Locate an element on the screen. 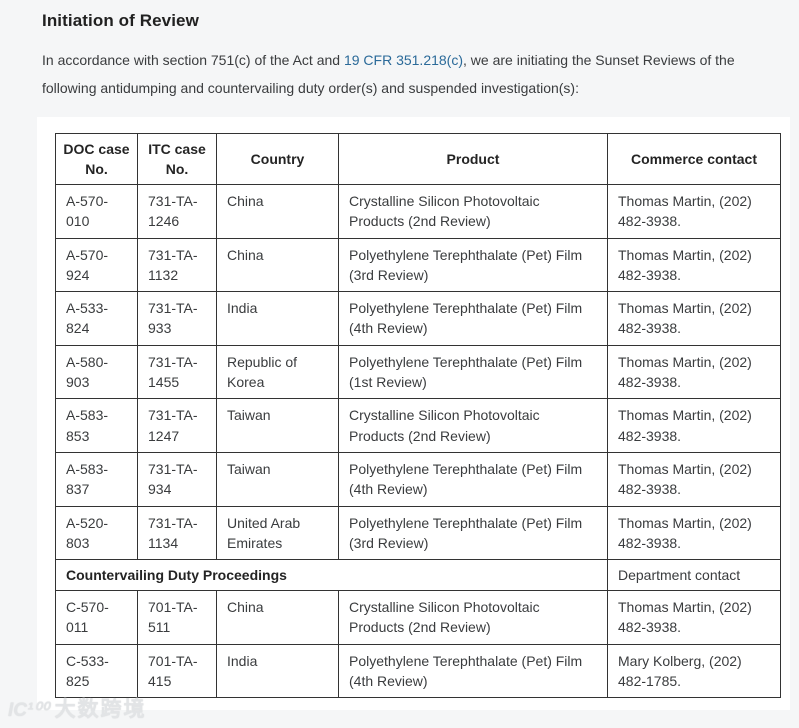 The width and height of the screenshot is (799, 728). itc-case-cell: 731-TA-1455 is located at coordinates (177, 372).